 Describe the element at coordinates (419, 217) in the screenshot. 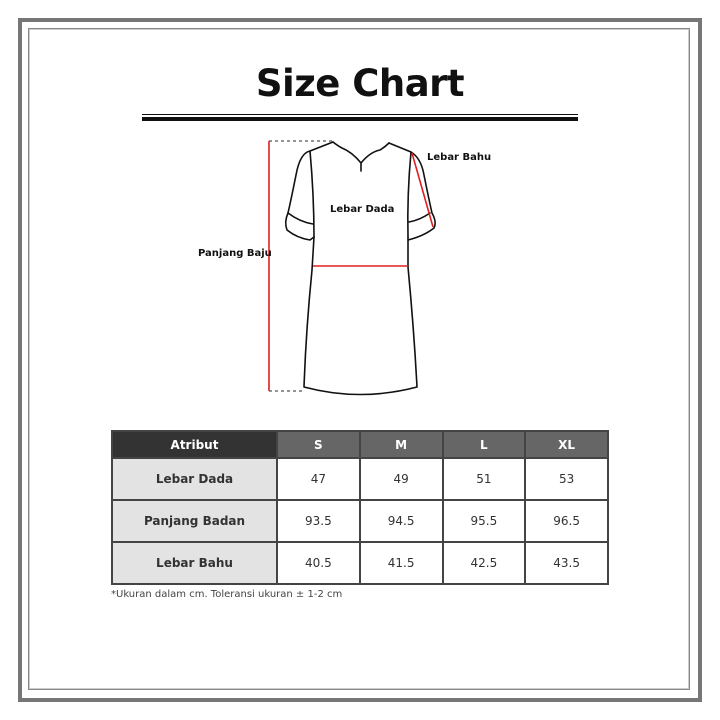

I see `dress-right-cuff` at that location.